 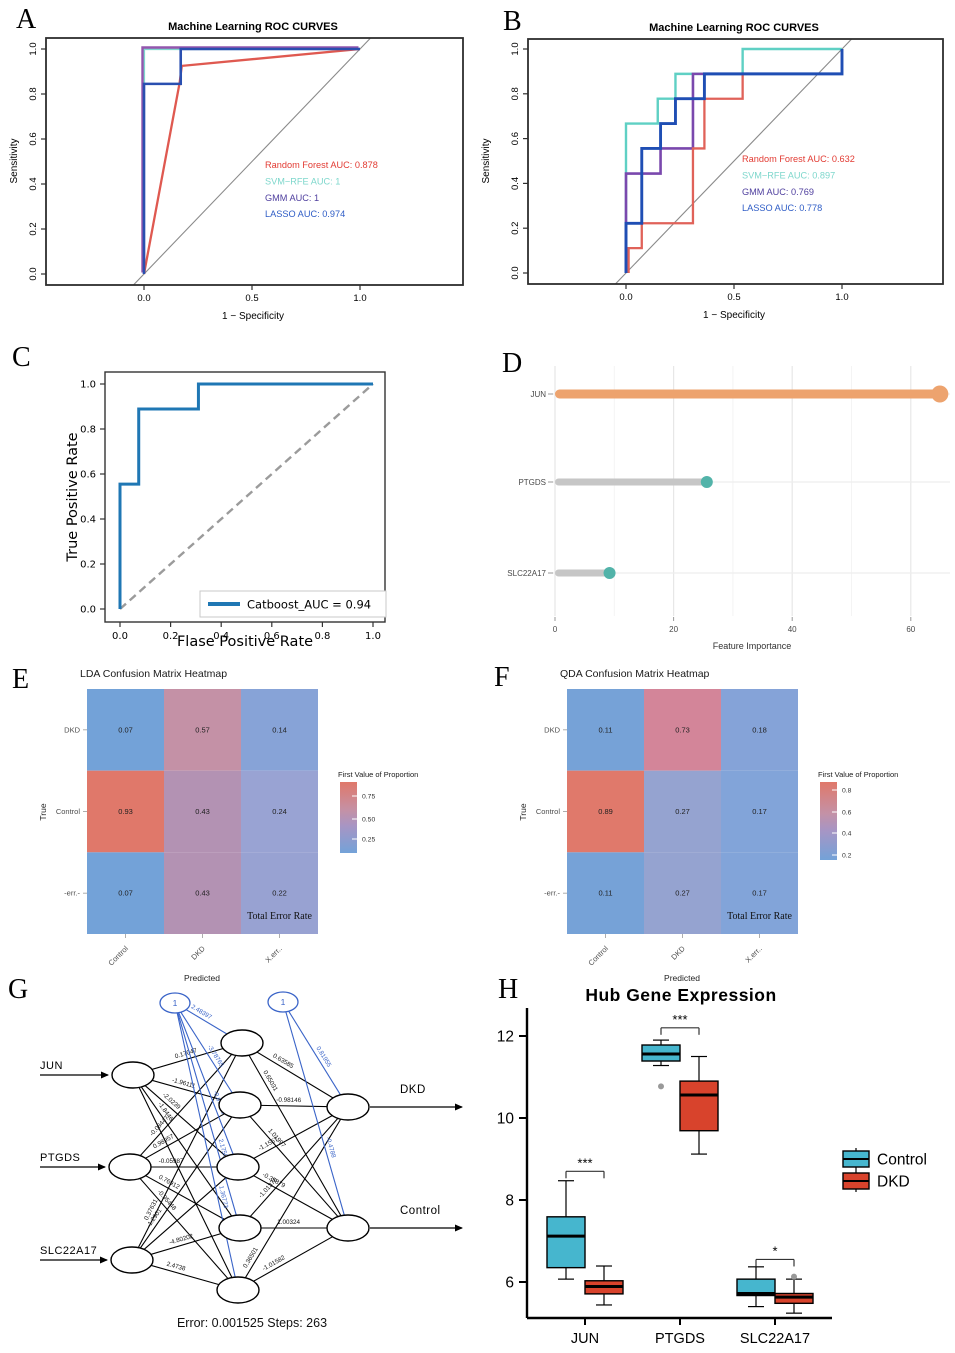 I want to click on cell-value: 0.17, so click(x=759, y=893).